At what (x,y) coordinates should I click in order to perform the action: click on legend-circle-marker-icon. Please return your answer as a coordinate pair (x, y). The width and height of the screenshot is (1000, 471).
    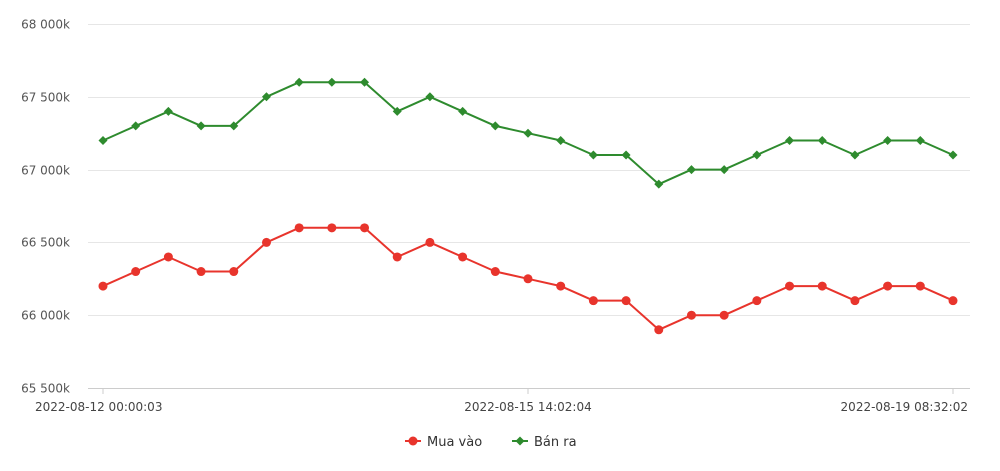
    Looking at the image, I should click on (413, 441).